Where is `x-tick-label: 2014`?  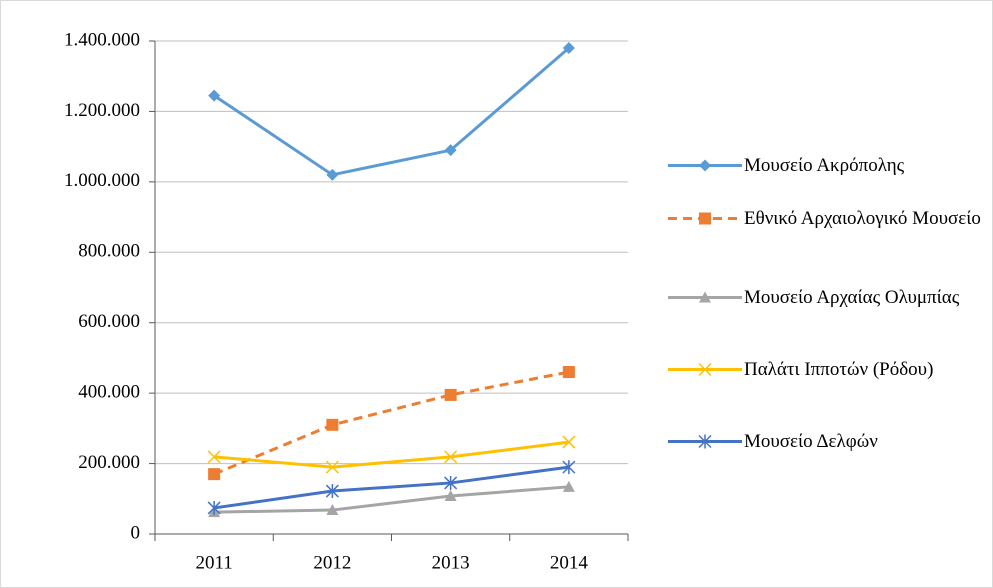 x-tick-label: 2014 is located at coordinates (569, 562).